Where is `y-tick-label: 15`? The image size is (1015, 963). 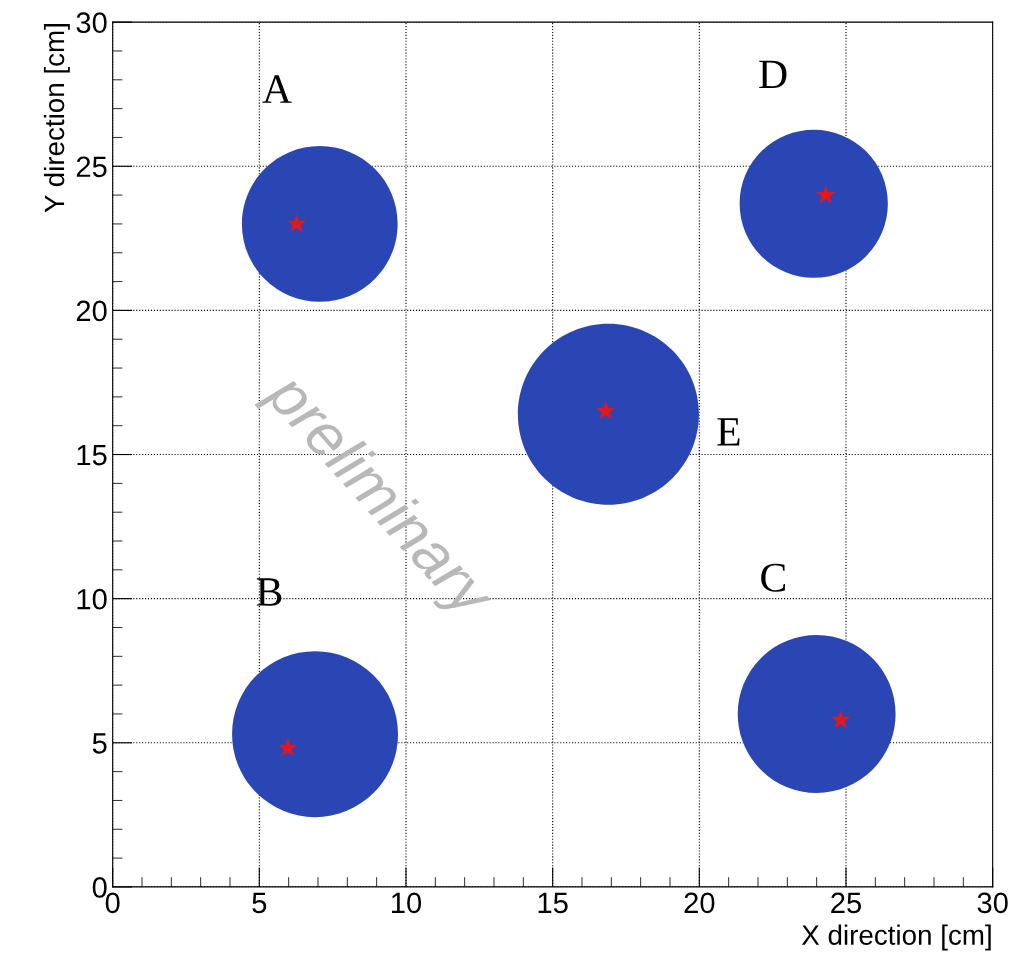
y-tick-label: 15 is located at coordinates (92, 455).